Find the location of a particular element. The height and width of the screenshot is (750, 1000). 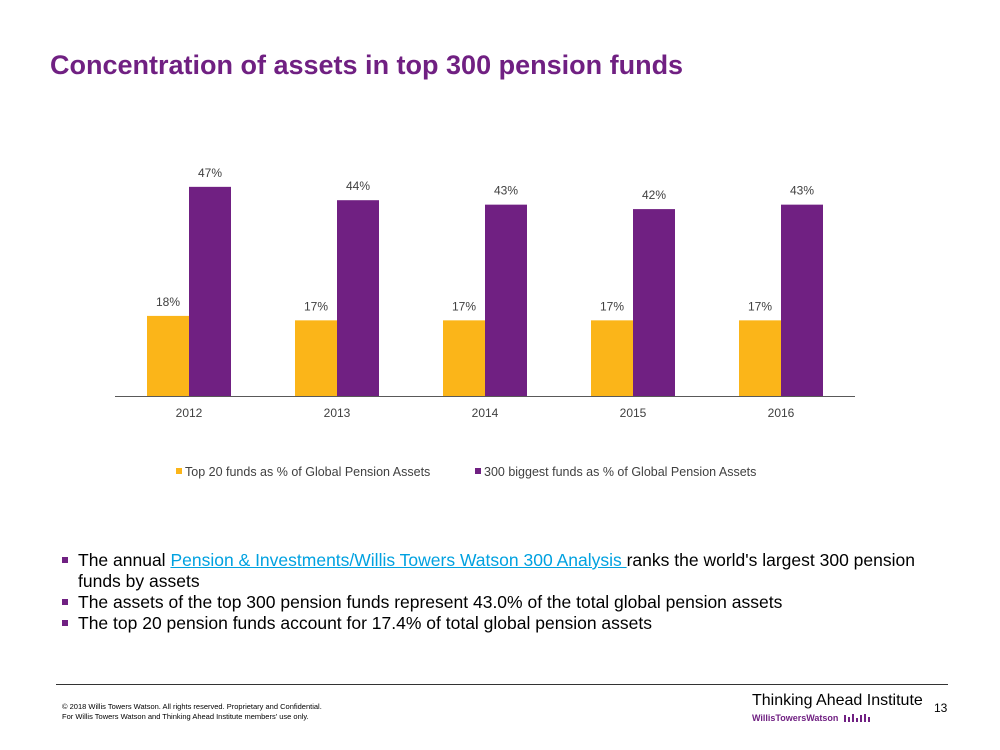

data-label: 44% is located at coordinates (358, 186).